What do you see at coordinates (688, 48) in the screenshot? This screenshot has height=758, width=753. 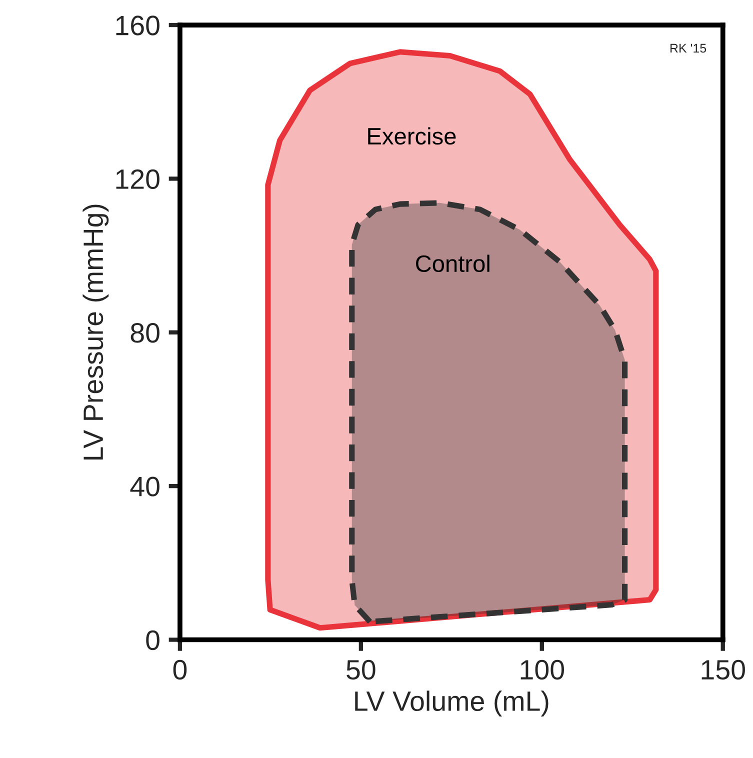 I see `annotation: RK '15` at bounding box center [688, 48].